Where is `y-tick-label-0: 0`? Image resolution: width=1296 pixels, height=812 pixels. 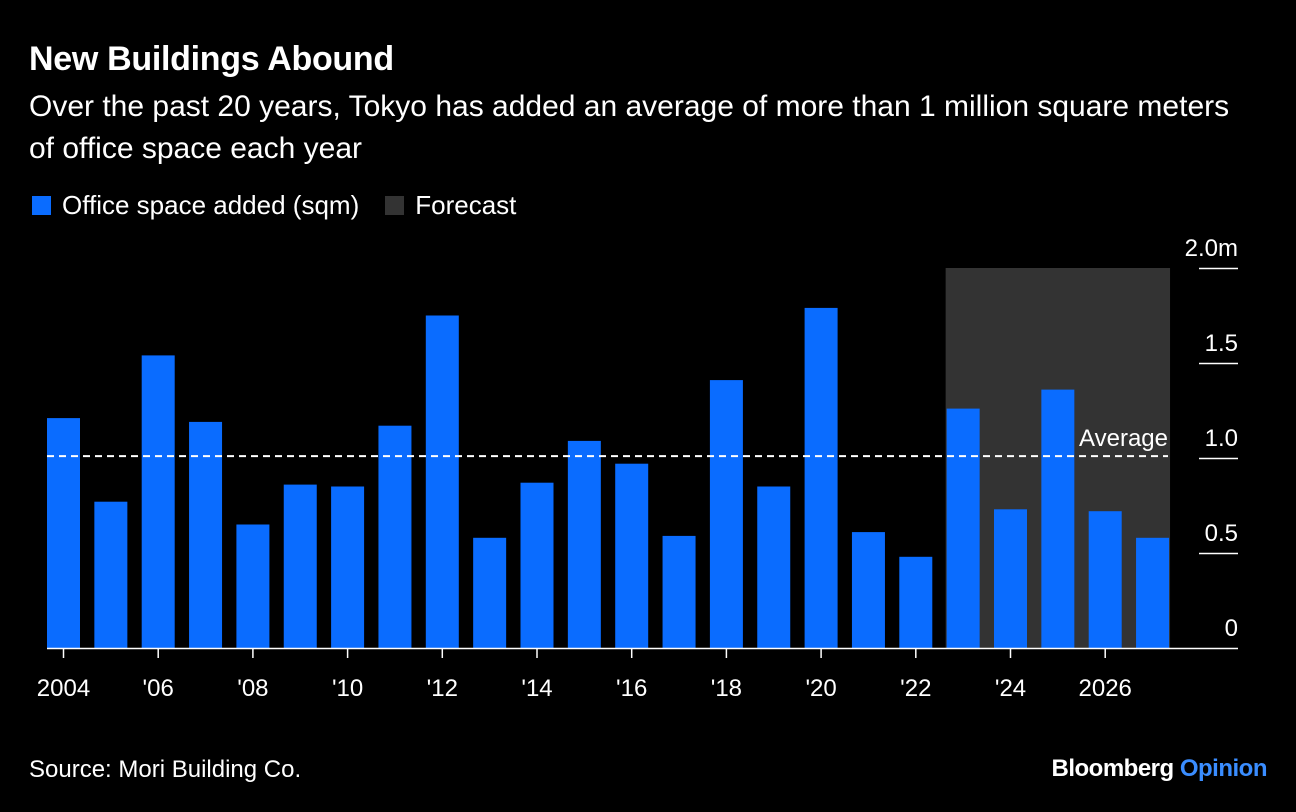
y-tick-label-0: 0 is located at coordinates (1231, 628).